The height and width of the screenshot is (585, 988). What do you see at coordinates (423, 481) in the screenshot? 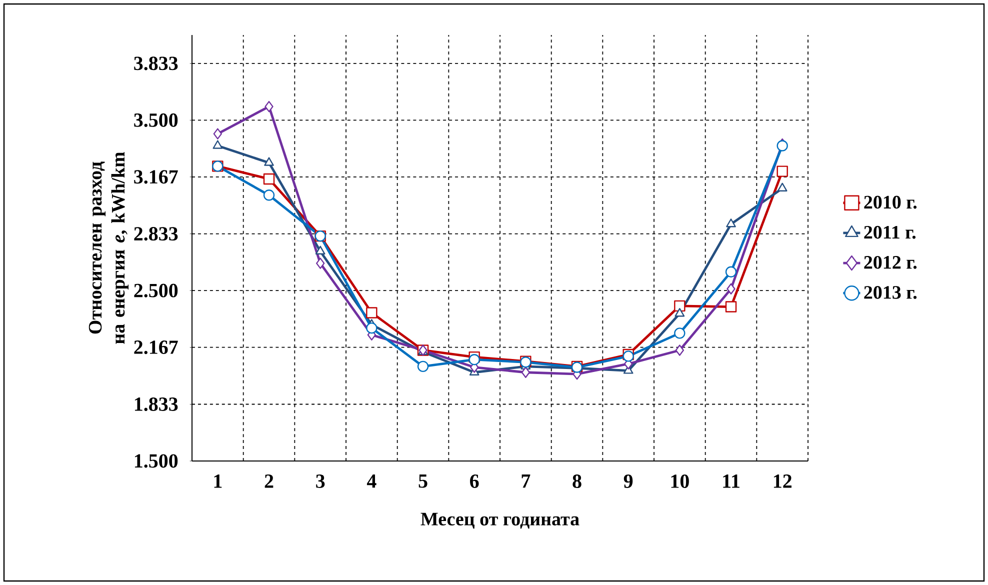
I see `x-tick-label: 5` at bounding box center [423, 481].